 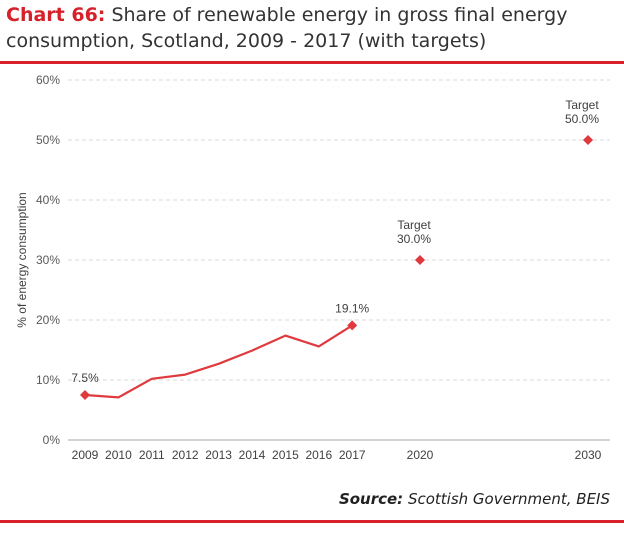 I want to click on top-divider, so click(x=312, y=62).